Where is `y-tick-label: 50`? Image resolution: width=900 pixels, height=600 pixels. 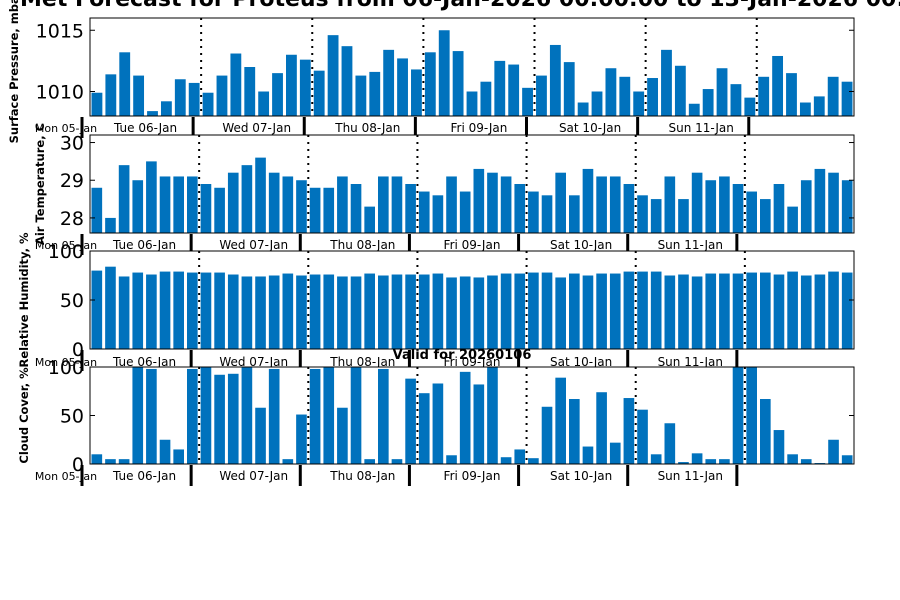 y-tick-label: 50 is located at coordinates (72, 417).